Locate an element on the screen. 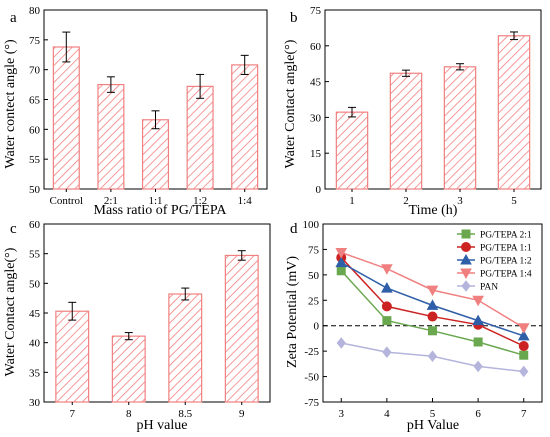 The width and height of the screenshot is (550, 437). panel-b-xtick-label: 1 is located at coordinates (352, 201).